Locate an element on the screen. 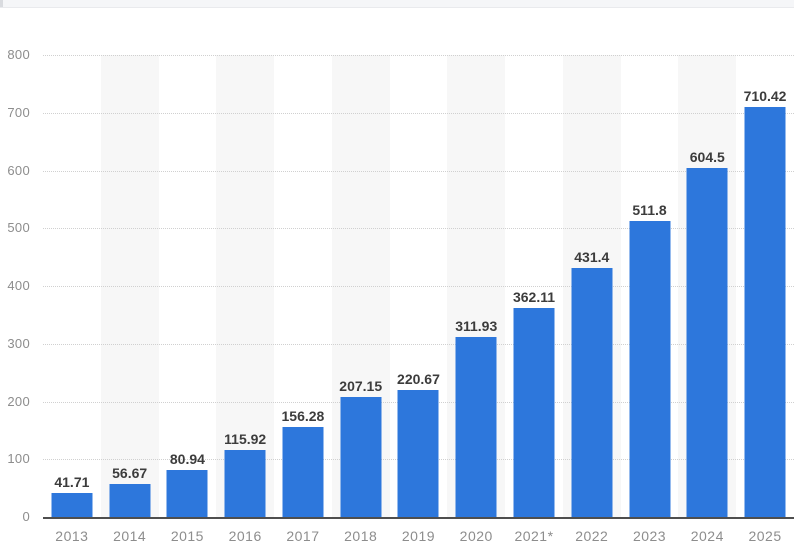 The image size is (794, 558). x-tick-label: 2018 is located at coordinates (361, 536).